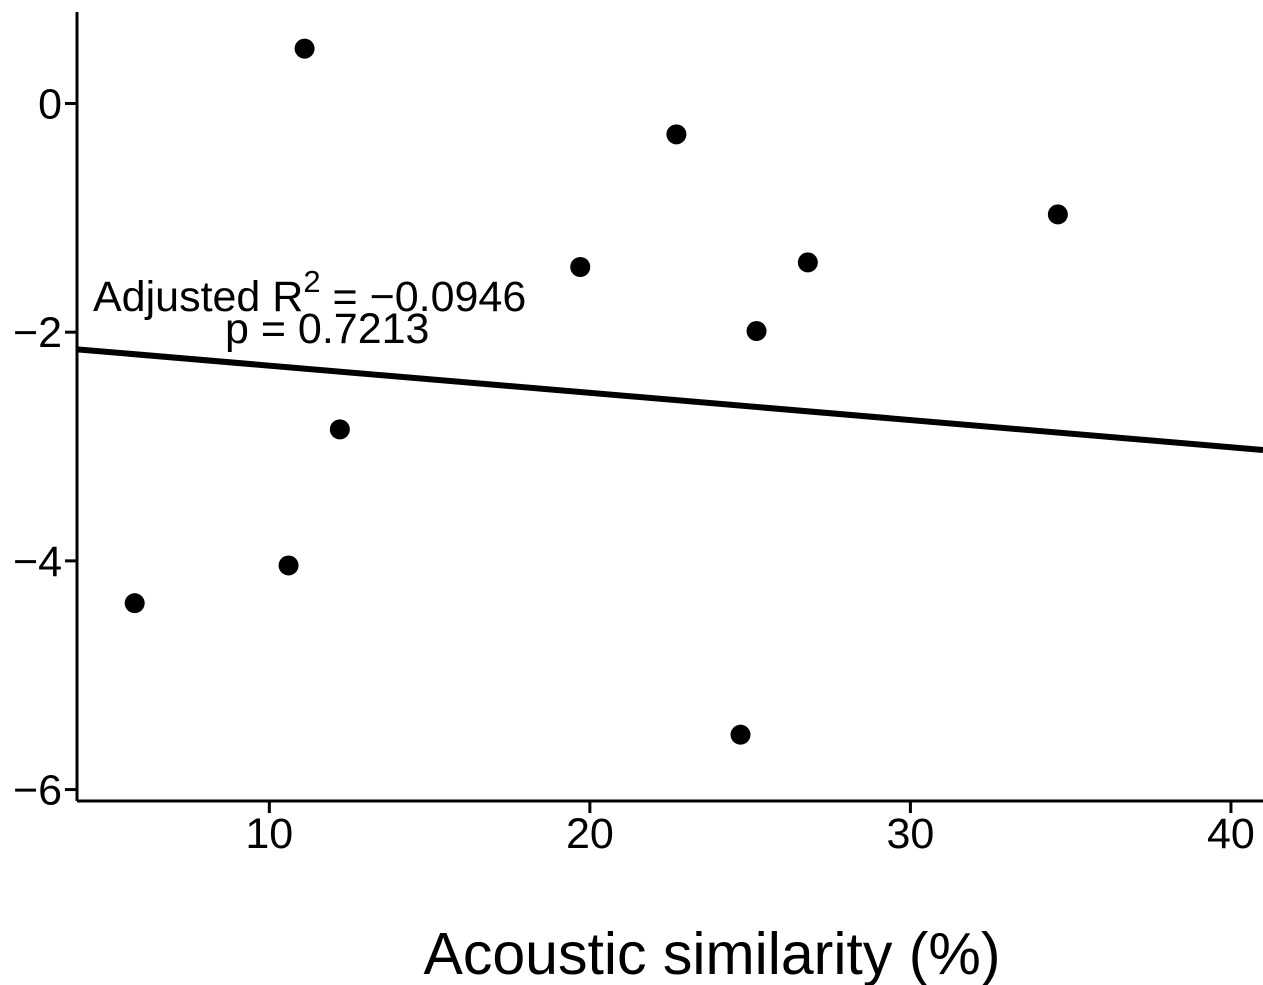 This screenshot has width=1263, height=985. What do you see at coordinates (669, 399) in the screenshot?
I see `regression-line` at bounding box center [669, 399].